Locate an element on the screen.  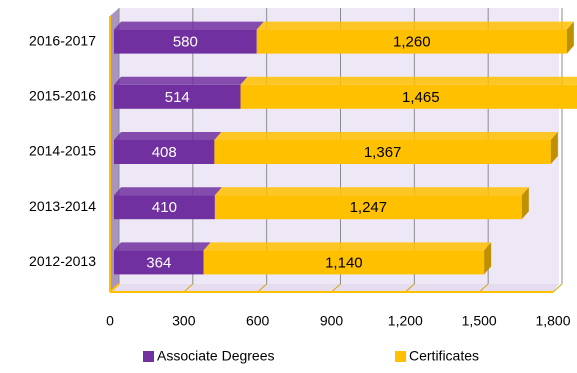
value-label: 1,465 is located at coordinates (421, 97).